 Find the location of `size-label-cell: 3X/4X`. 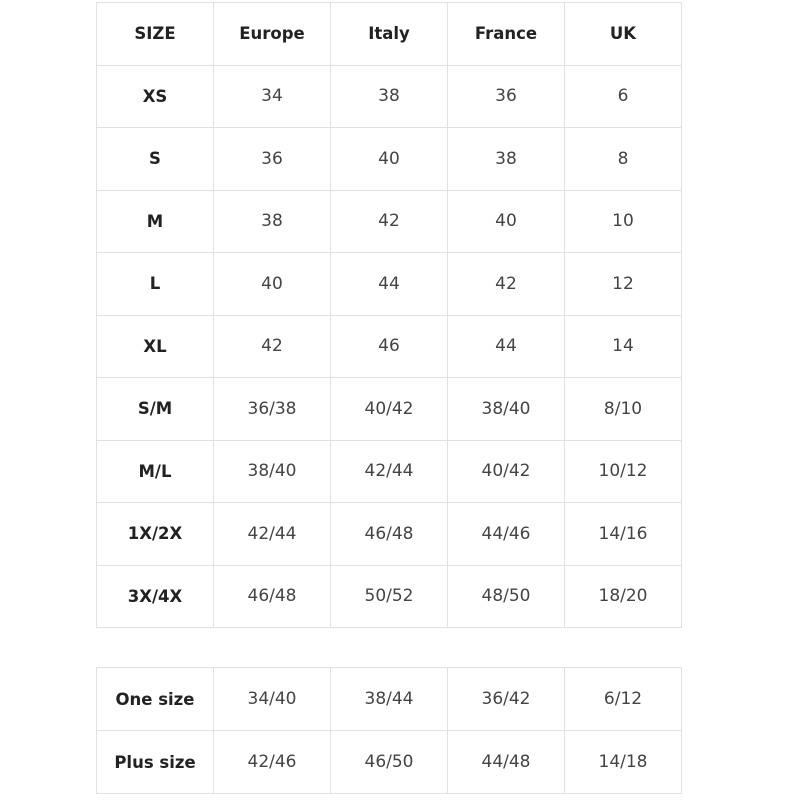

size-label-cell: 3X/4X is located at coordinates (155, 596).